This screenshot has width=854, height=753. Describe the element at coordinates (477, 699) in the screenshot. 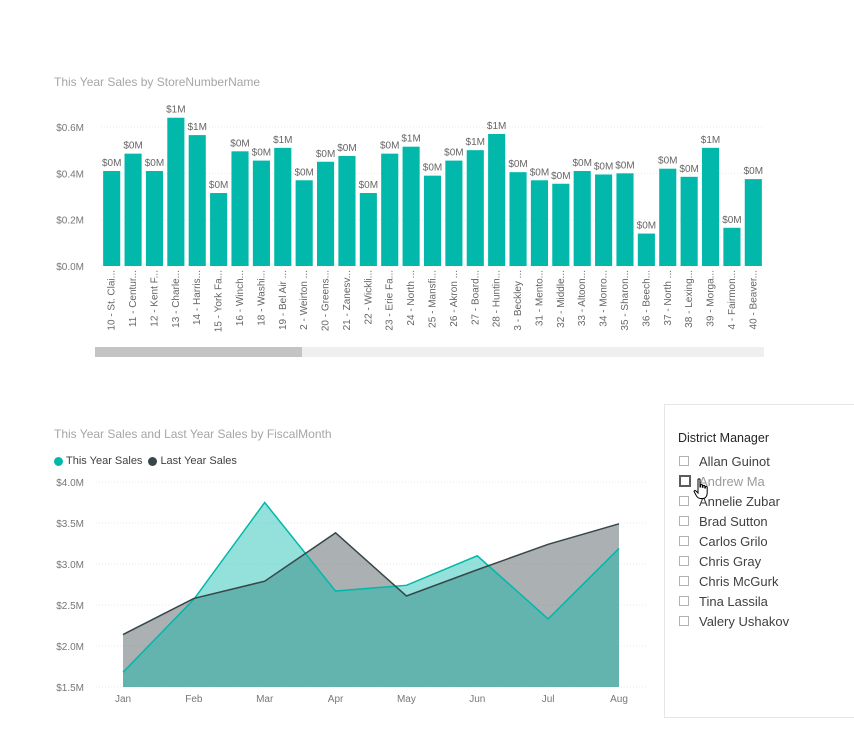

I see `x-tick-label: Jun` at that location.